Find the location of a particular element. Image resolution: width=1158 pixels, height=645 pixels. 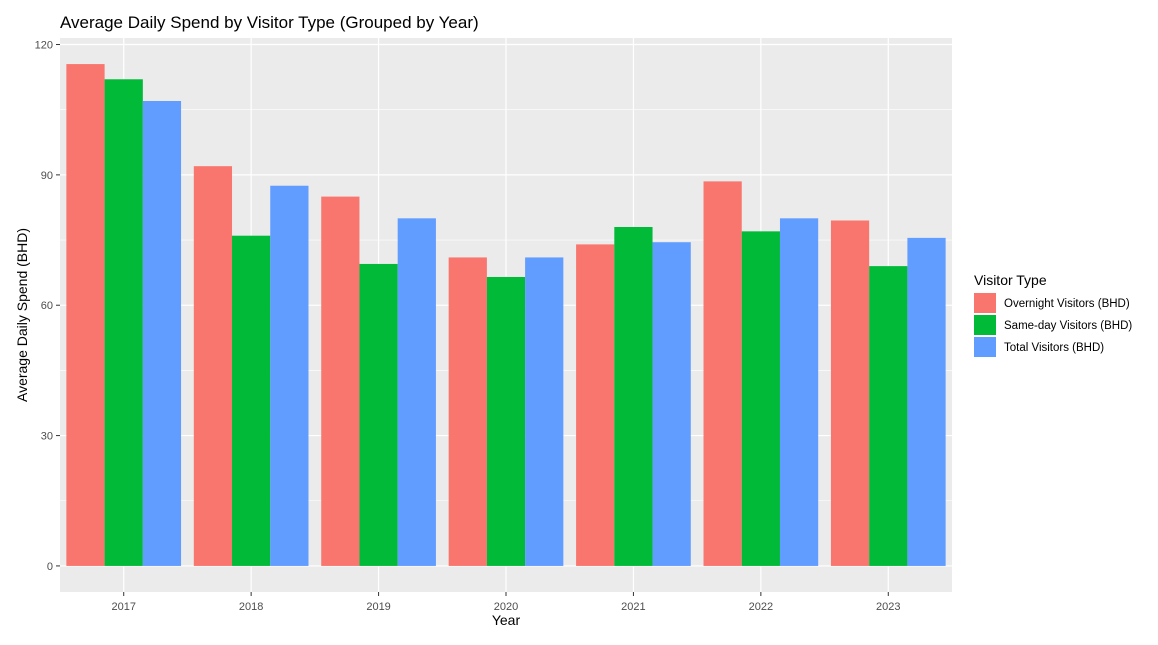

x-tick-label: 2017 is located at coordinates (123, 607).